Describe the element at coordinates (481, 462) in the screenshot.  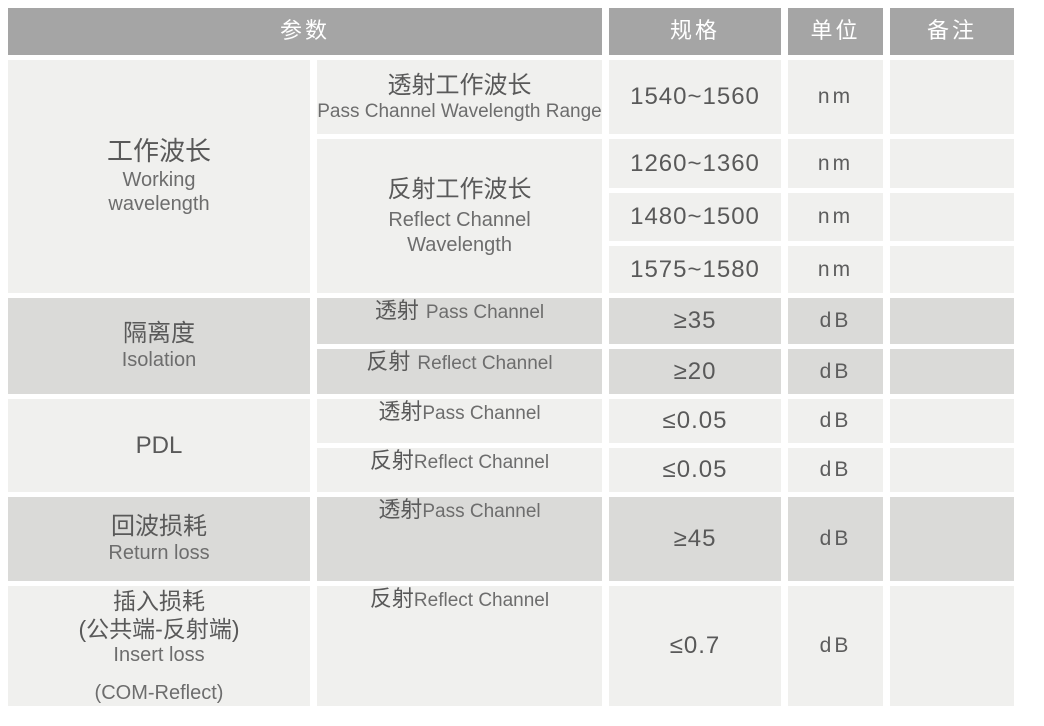
I see `pdl-reflect-en: Reflect Channel` at that location.